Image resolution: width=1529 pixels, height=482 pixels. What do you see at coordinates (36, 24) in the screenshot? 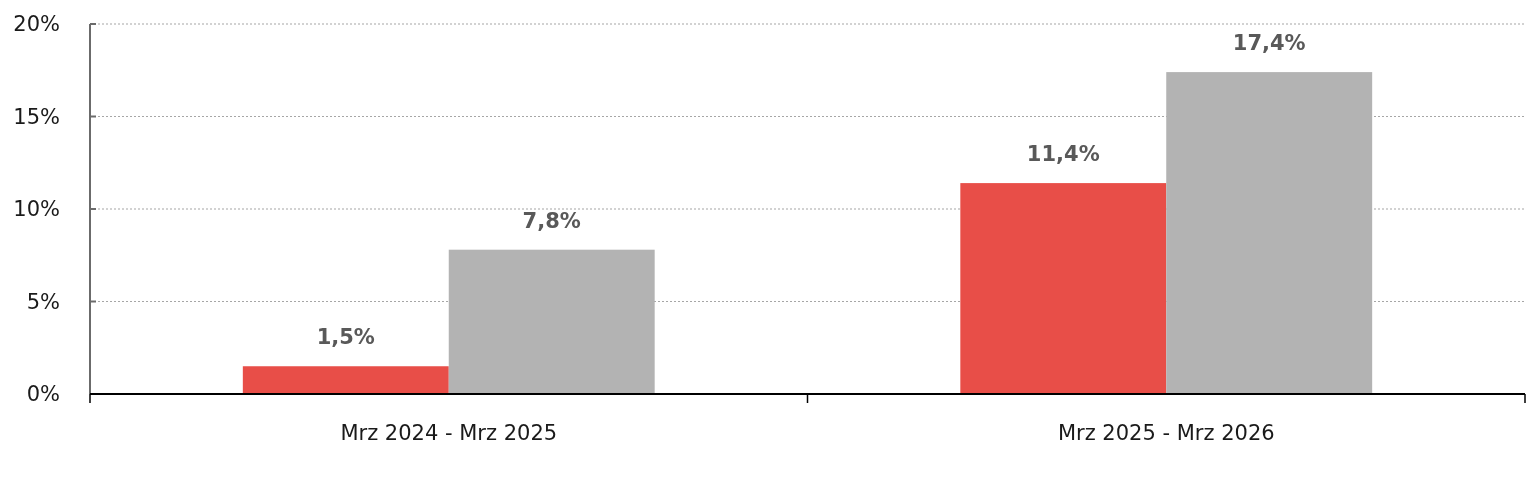
I see `y-tick-label: 20%` at bounding box center [36, 24].